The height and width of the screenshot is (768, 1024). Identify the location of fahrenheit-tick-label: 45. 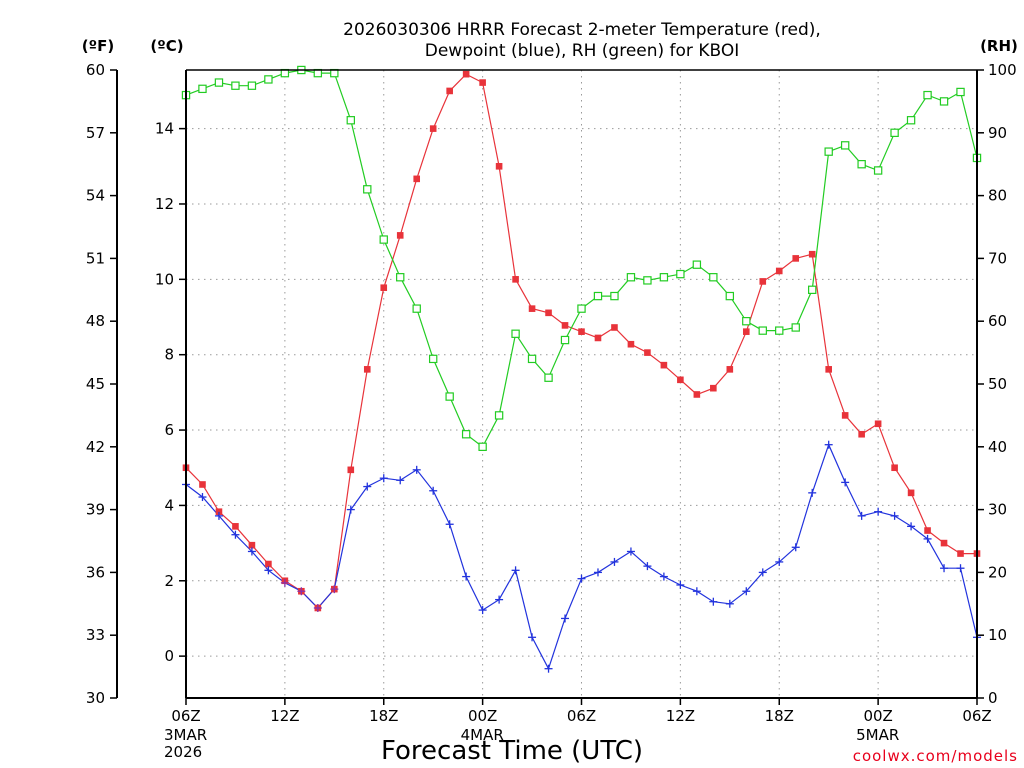
(95, 384).